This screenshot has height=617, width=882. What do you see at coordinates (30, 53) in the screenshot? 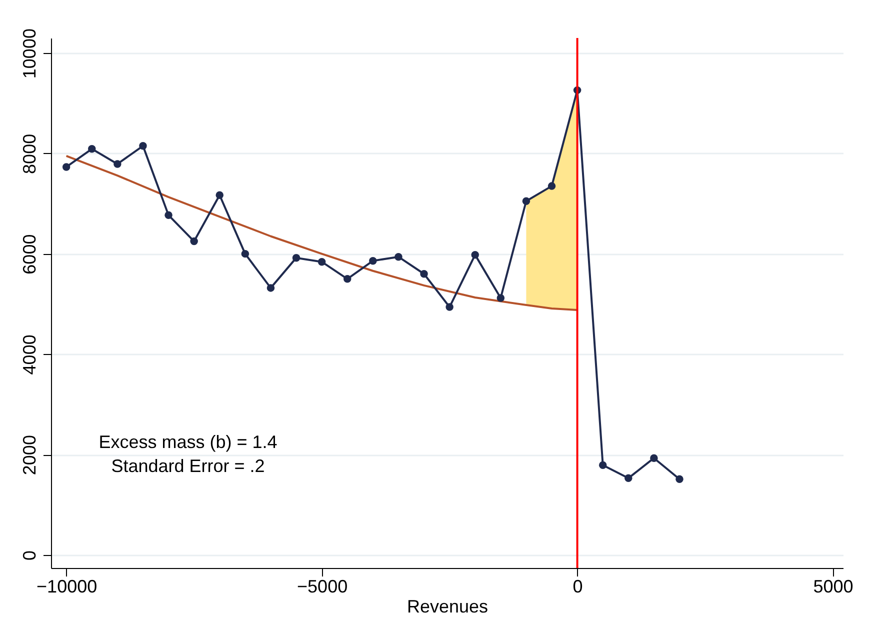
I see `y-tick-label: 10000` at bounding box center [30, 53].